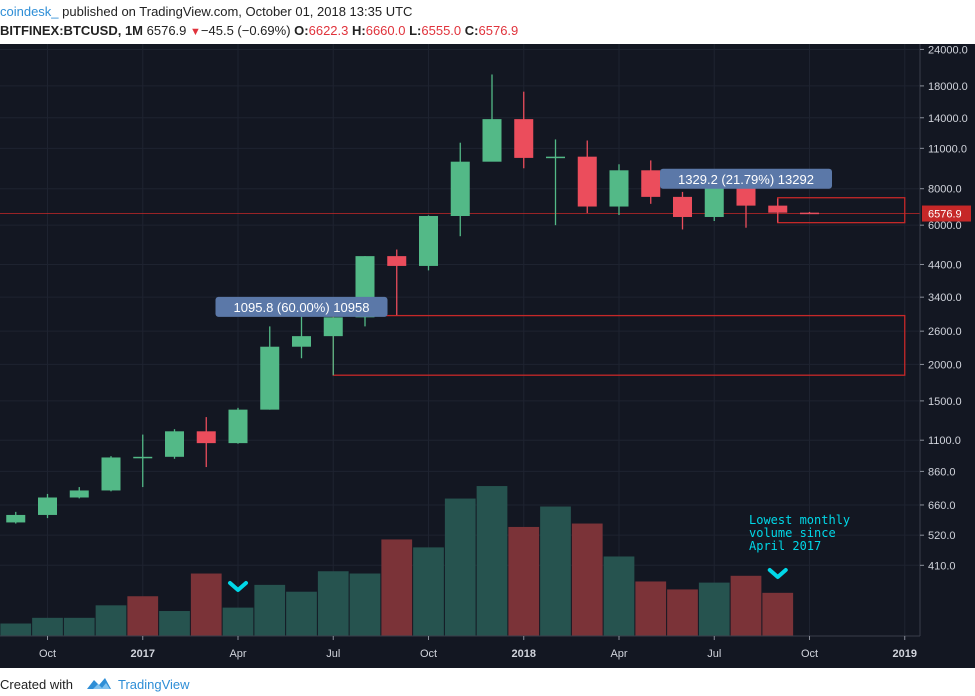 The image size is (975, 696). What do you see at coordinates (942, 506) in the screenshot?
I see `price-tick-label: 660.0` at bounding box center [942, 506].